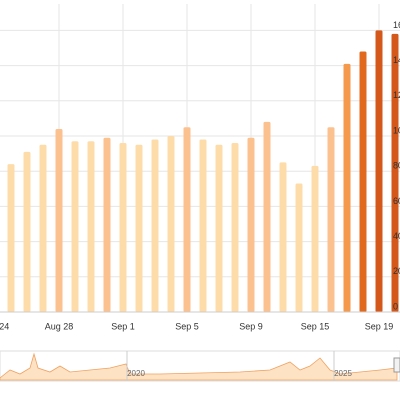 The image size is (400, 400). I want to click on y-tick-label: 120, so click(396, 95).